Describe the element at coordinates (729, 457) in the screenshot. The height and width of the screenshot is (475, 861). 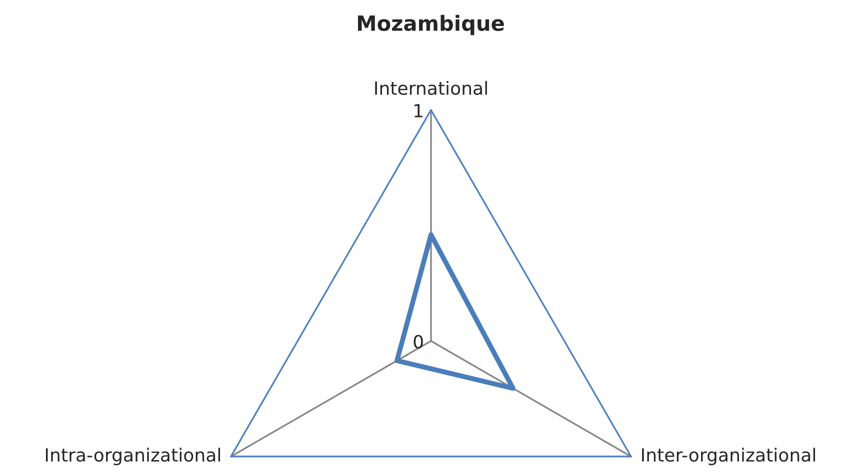
I see `spoke-label: Inter-organizational` at that location.